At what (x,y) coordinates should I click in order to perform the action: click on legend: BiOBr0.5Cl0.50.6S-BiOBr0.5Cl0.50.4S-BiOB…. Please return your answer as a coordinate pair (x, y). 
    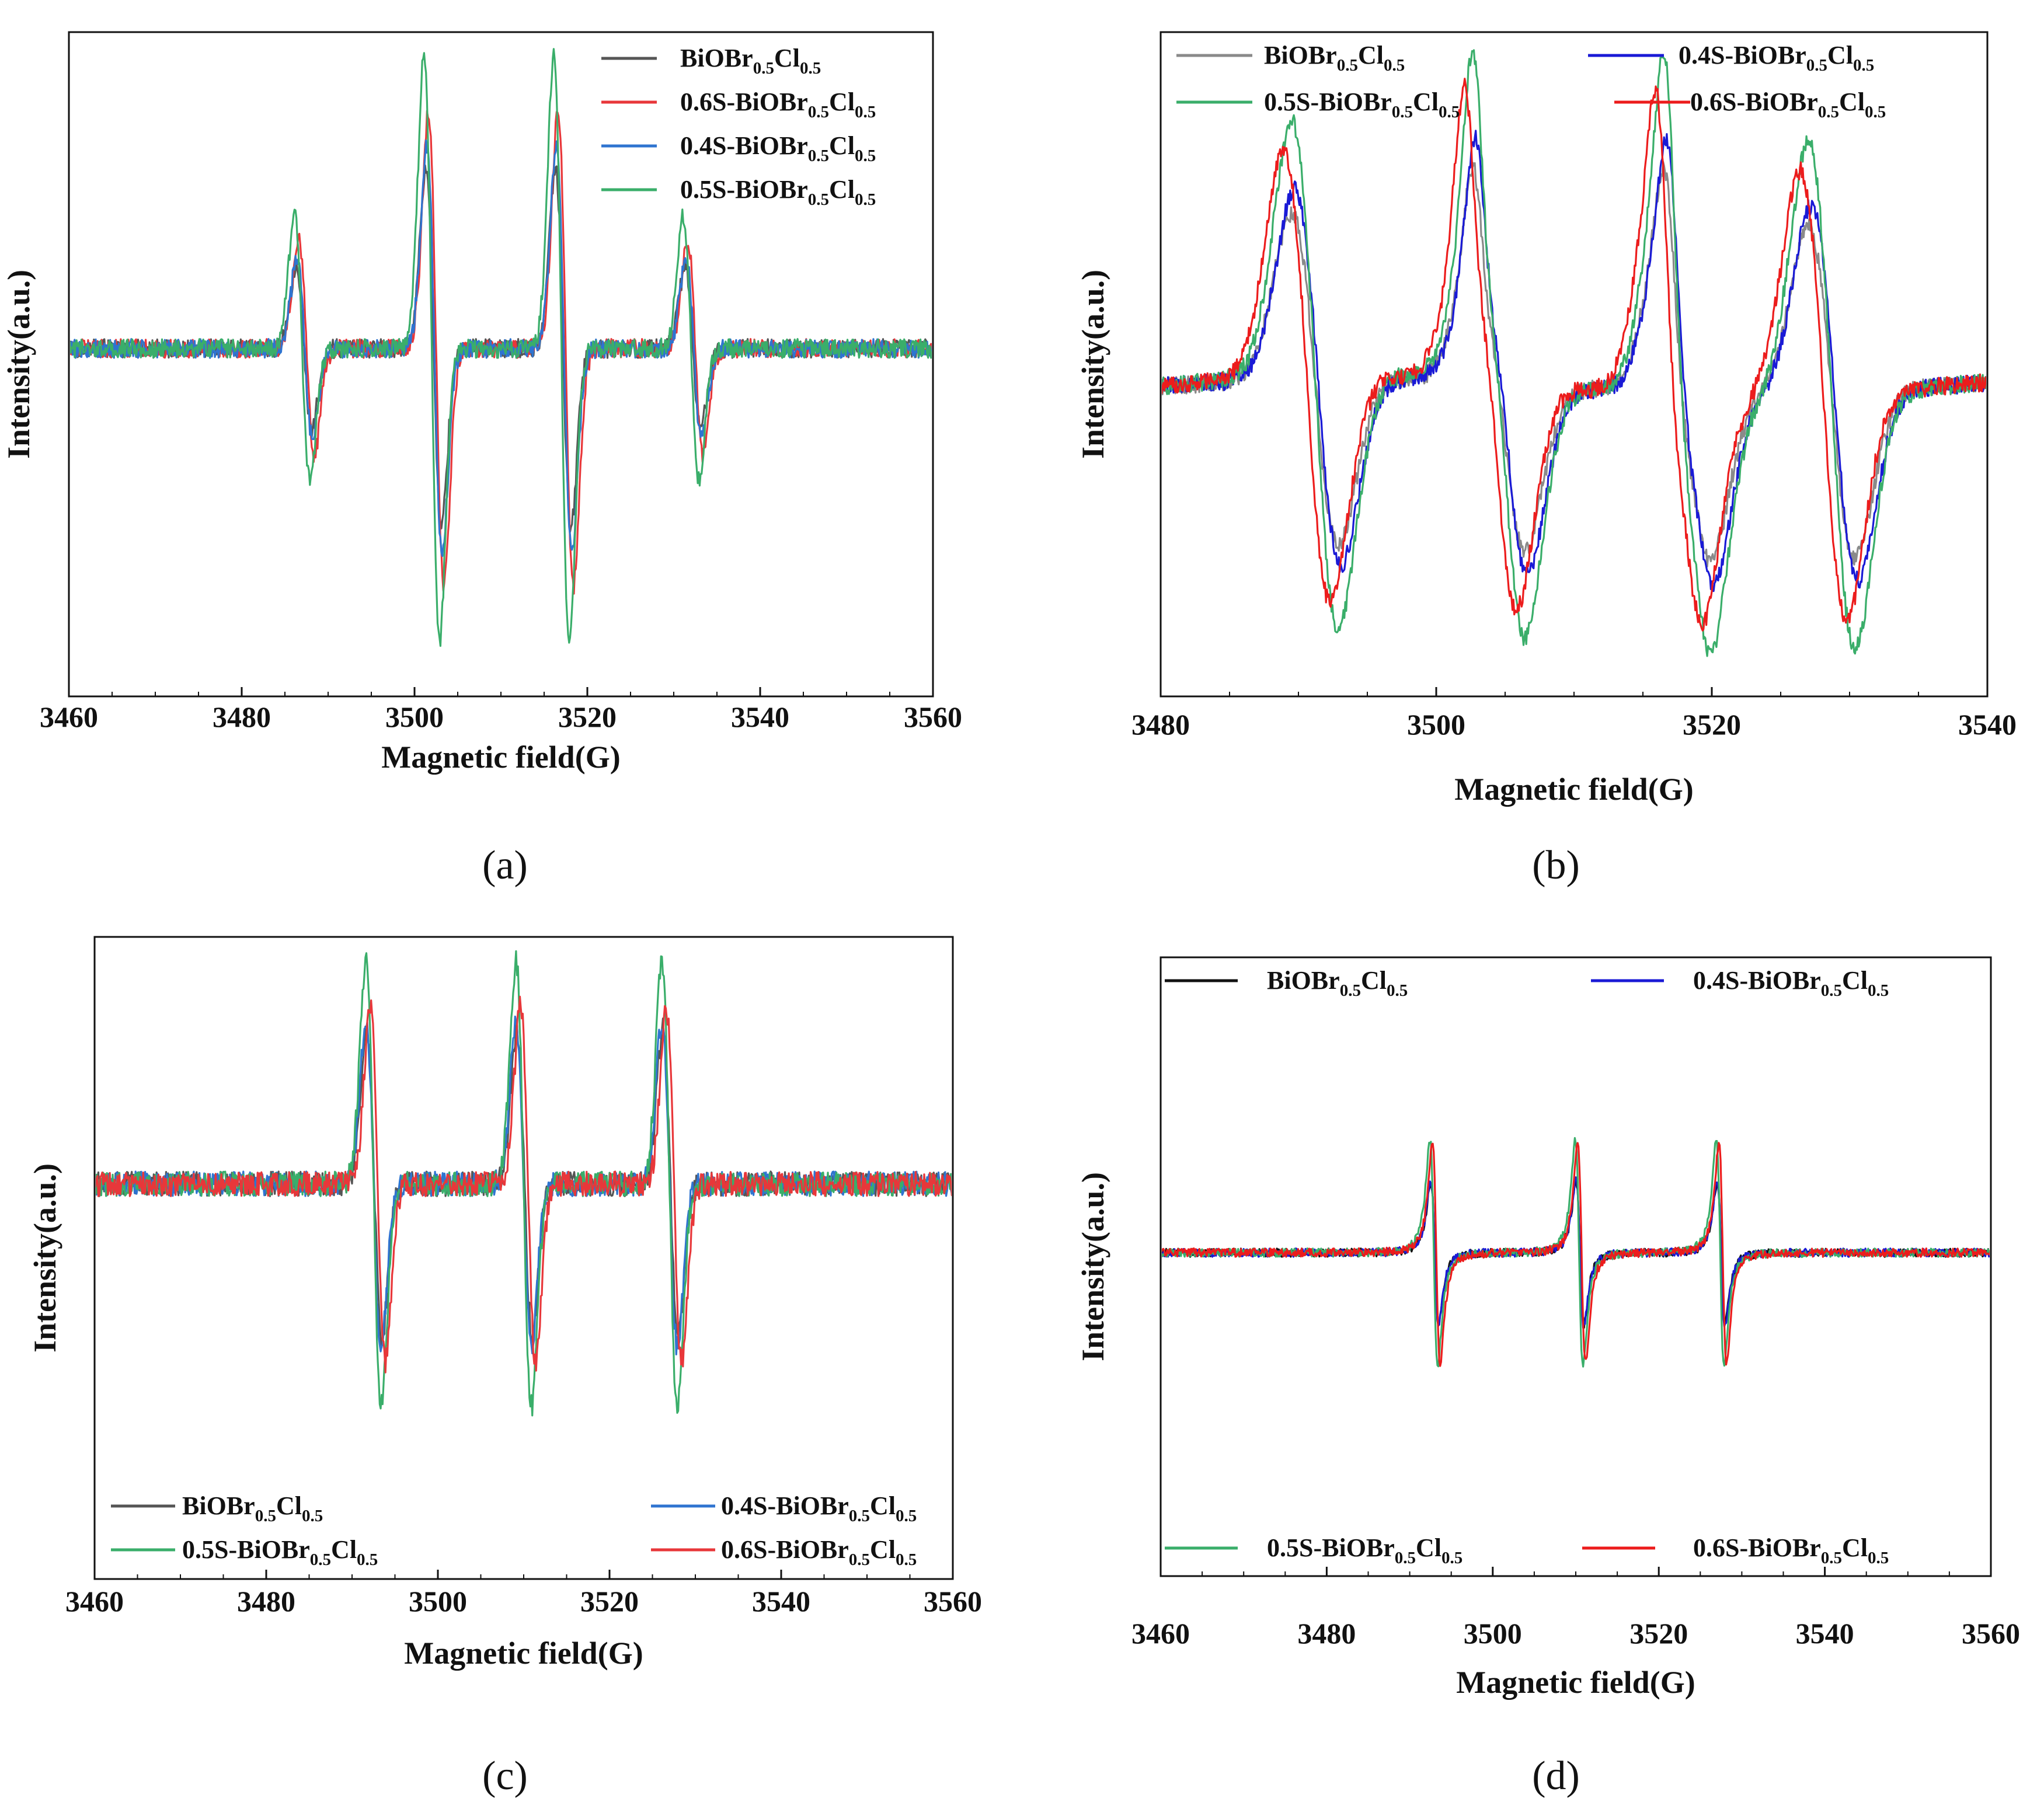
    Looking at the image, I should click on (738, 126).